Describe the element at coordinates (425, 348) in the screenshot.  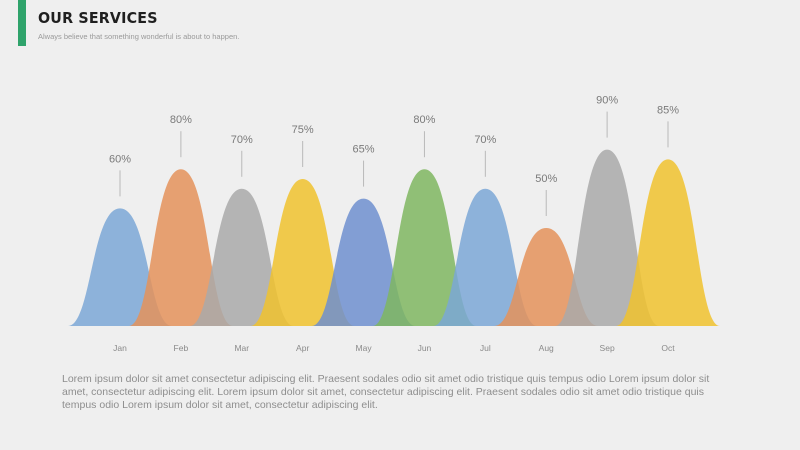
I see `x-tick-label: Jun` at that location.